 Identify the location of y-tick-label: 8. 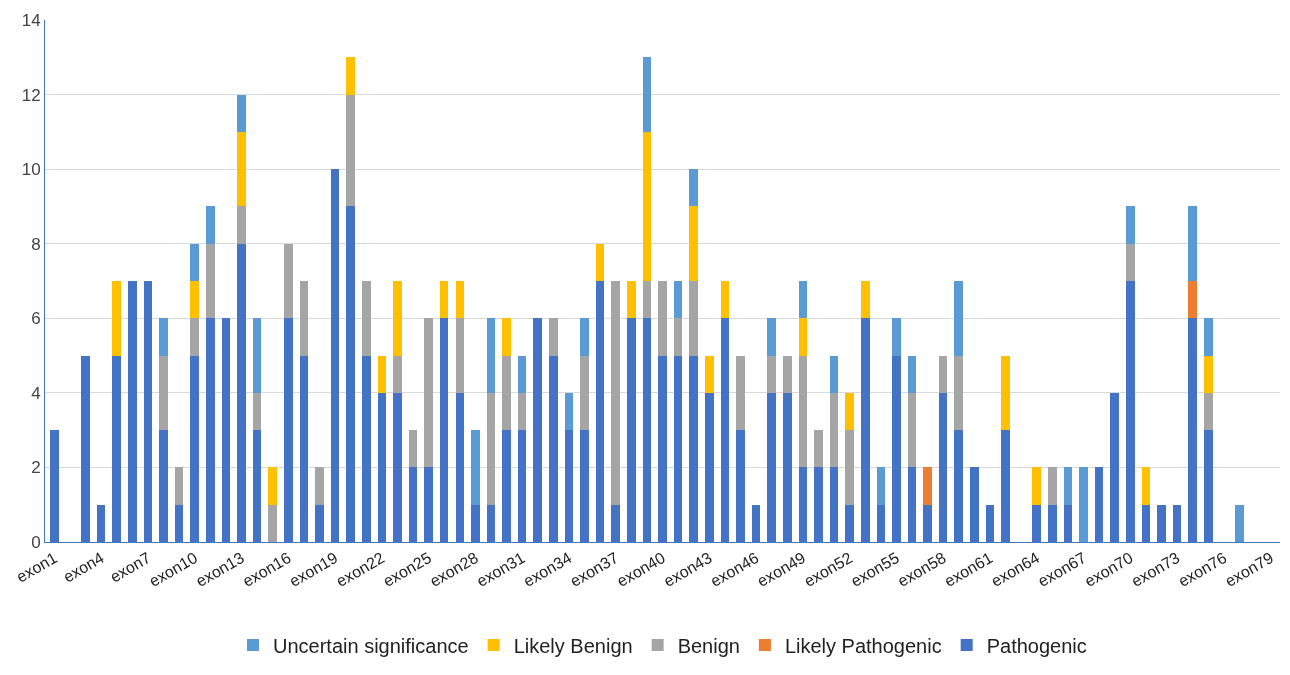
(36, 244).